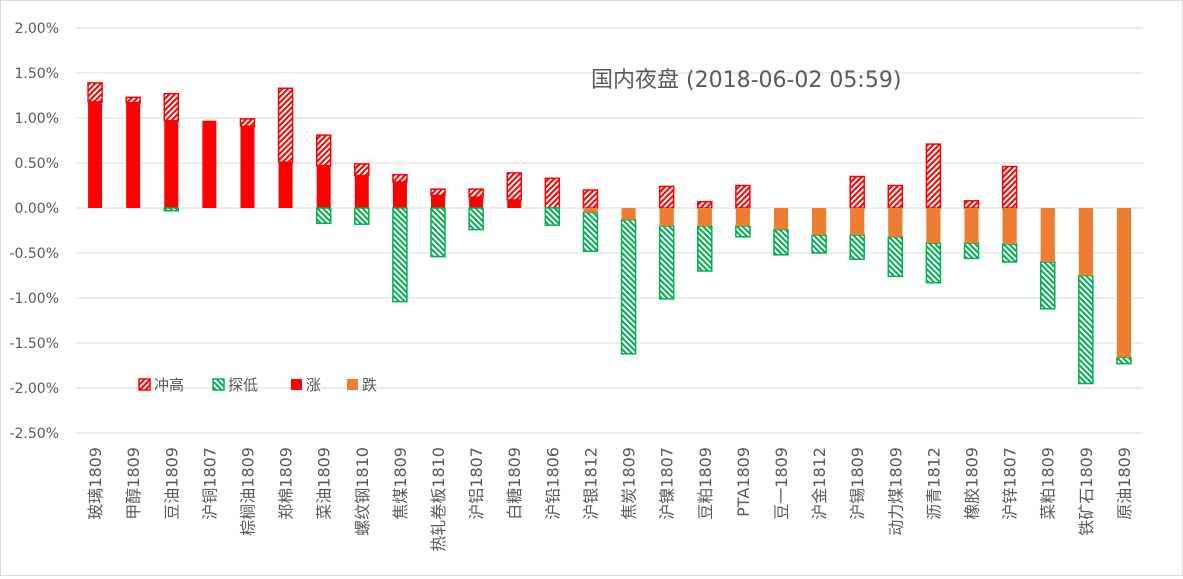 The image size is (1183, 579). I want to click on x-tick-label: 焦煤1809, so click(400, 483).